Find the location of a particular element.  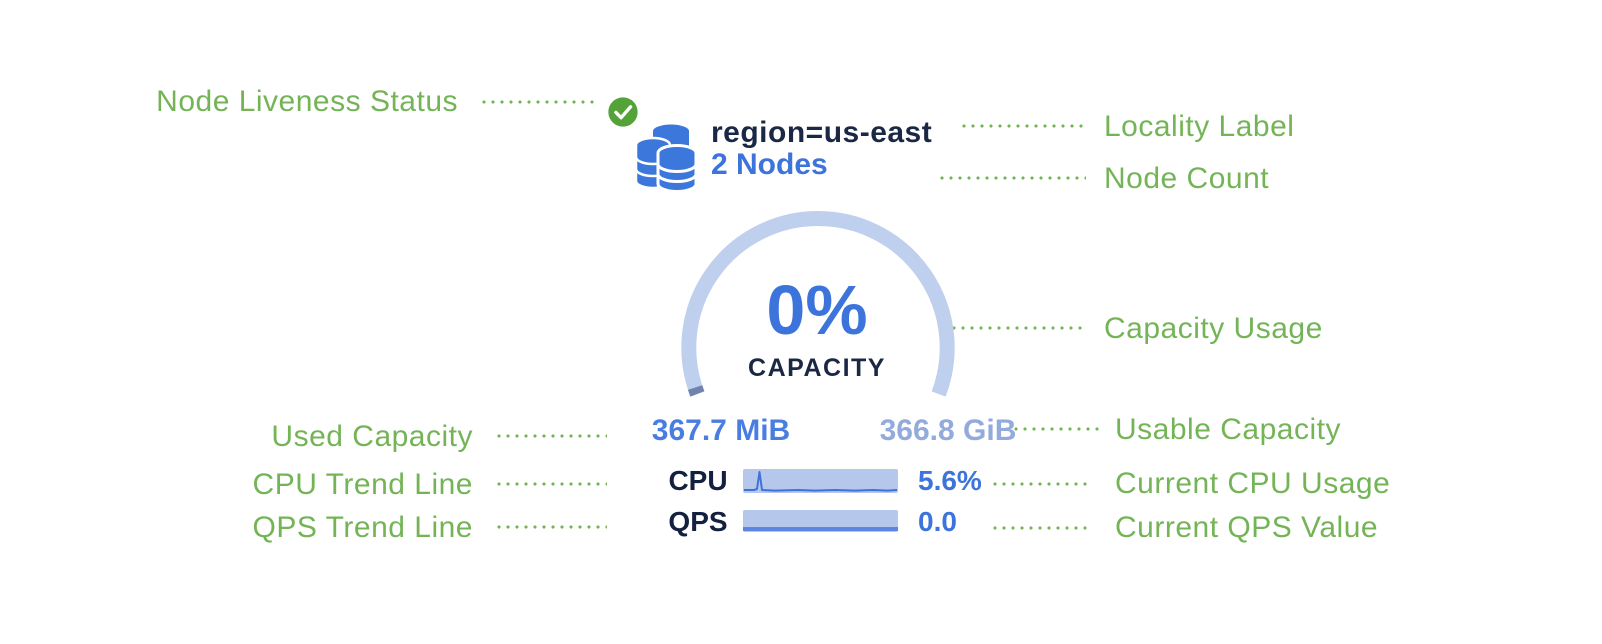

used-capacity-value: 367.7 MiB is located at coordinates (721, 430).